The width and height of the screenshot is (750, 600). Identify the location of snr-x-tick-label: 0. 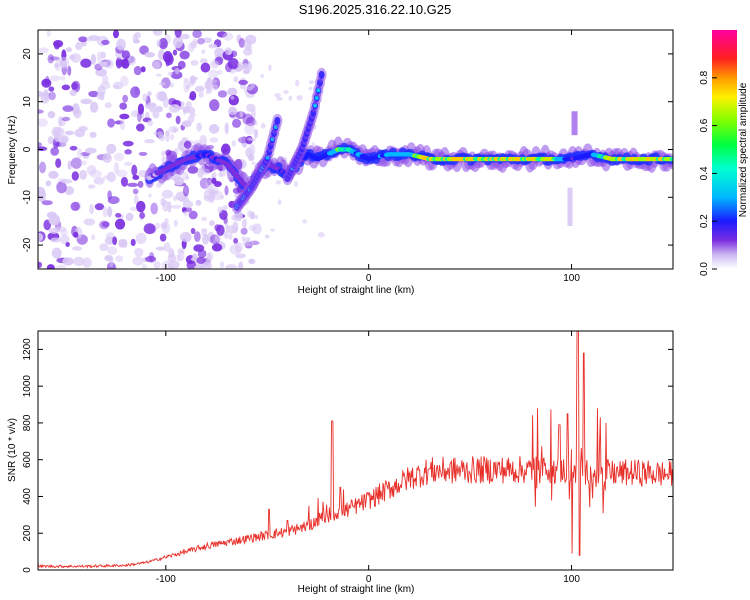
(369, 579).